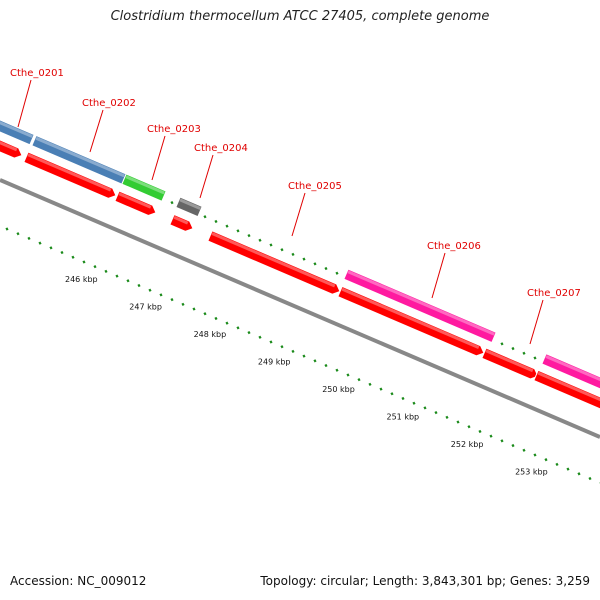  What do you see at coordinates (109, 125) in the screenshot?
I see `gene-callout: Cthe_0202` at bounding box center [109, 125].